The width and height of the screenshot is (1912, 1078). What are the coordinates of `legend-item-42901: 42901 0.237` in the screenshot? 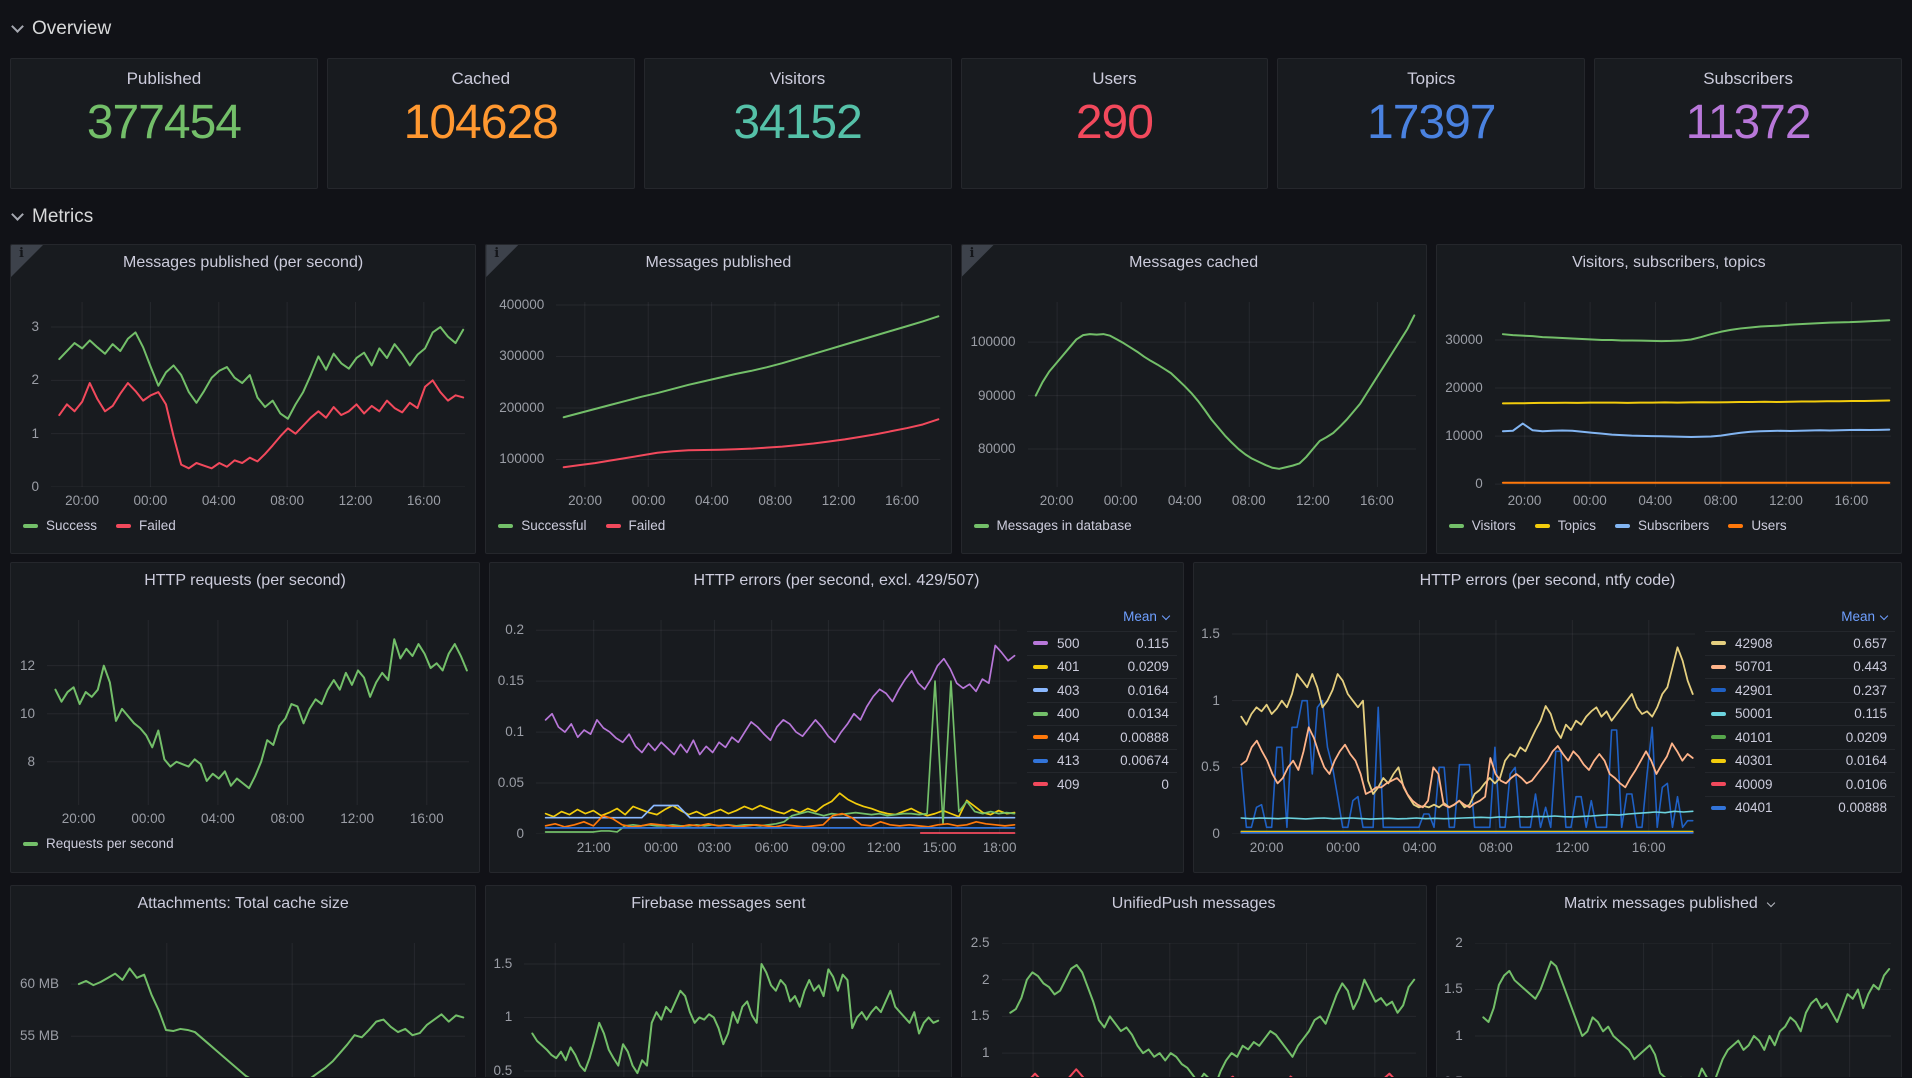 It's located at (1800, 690).